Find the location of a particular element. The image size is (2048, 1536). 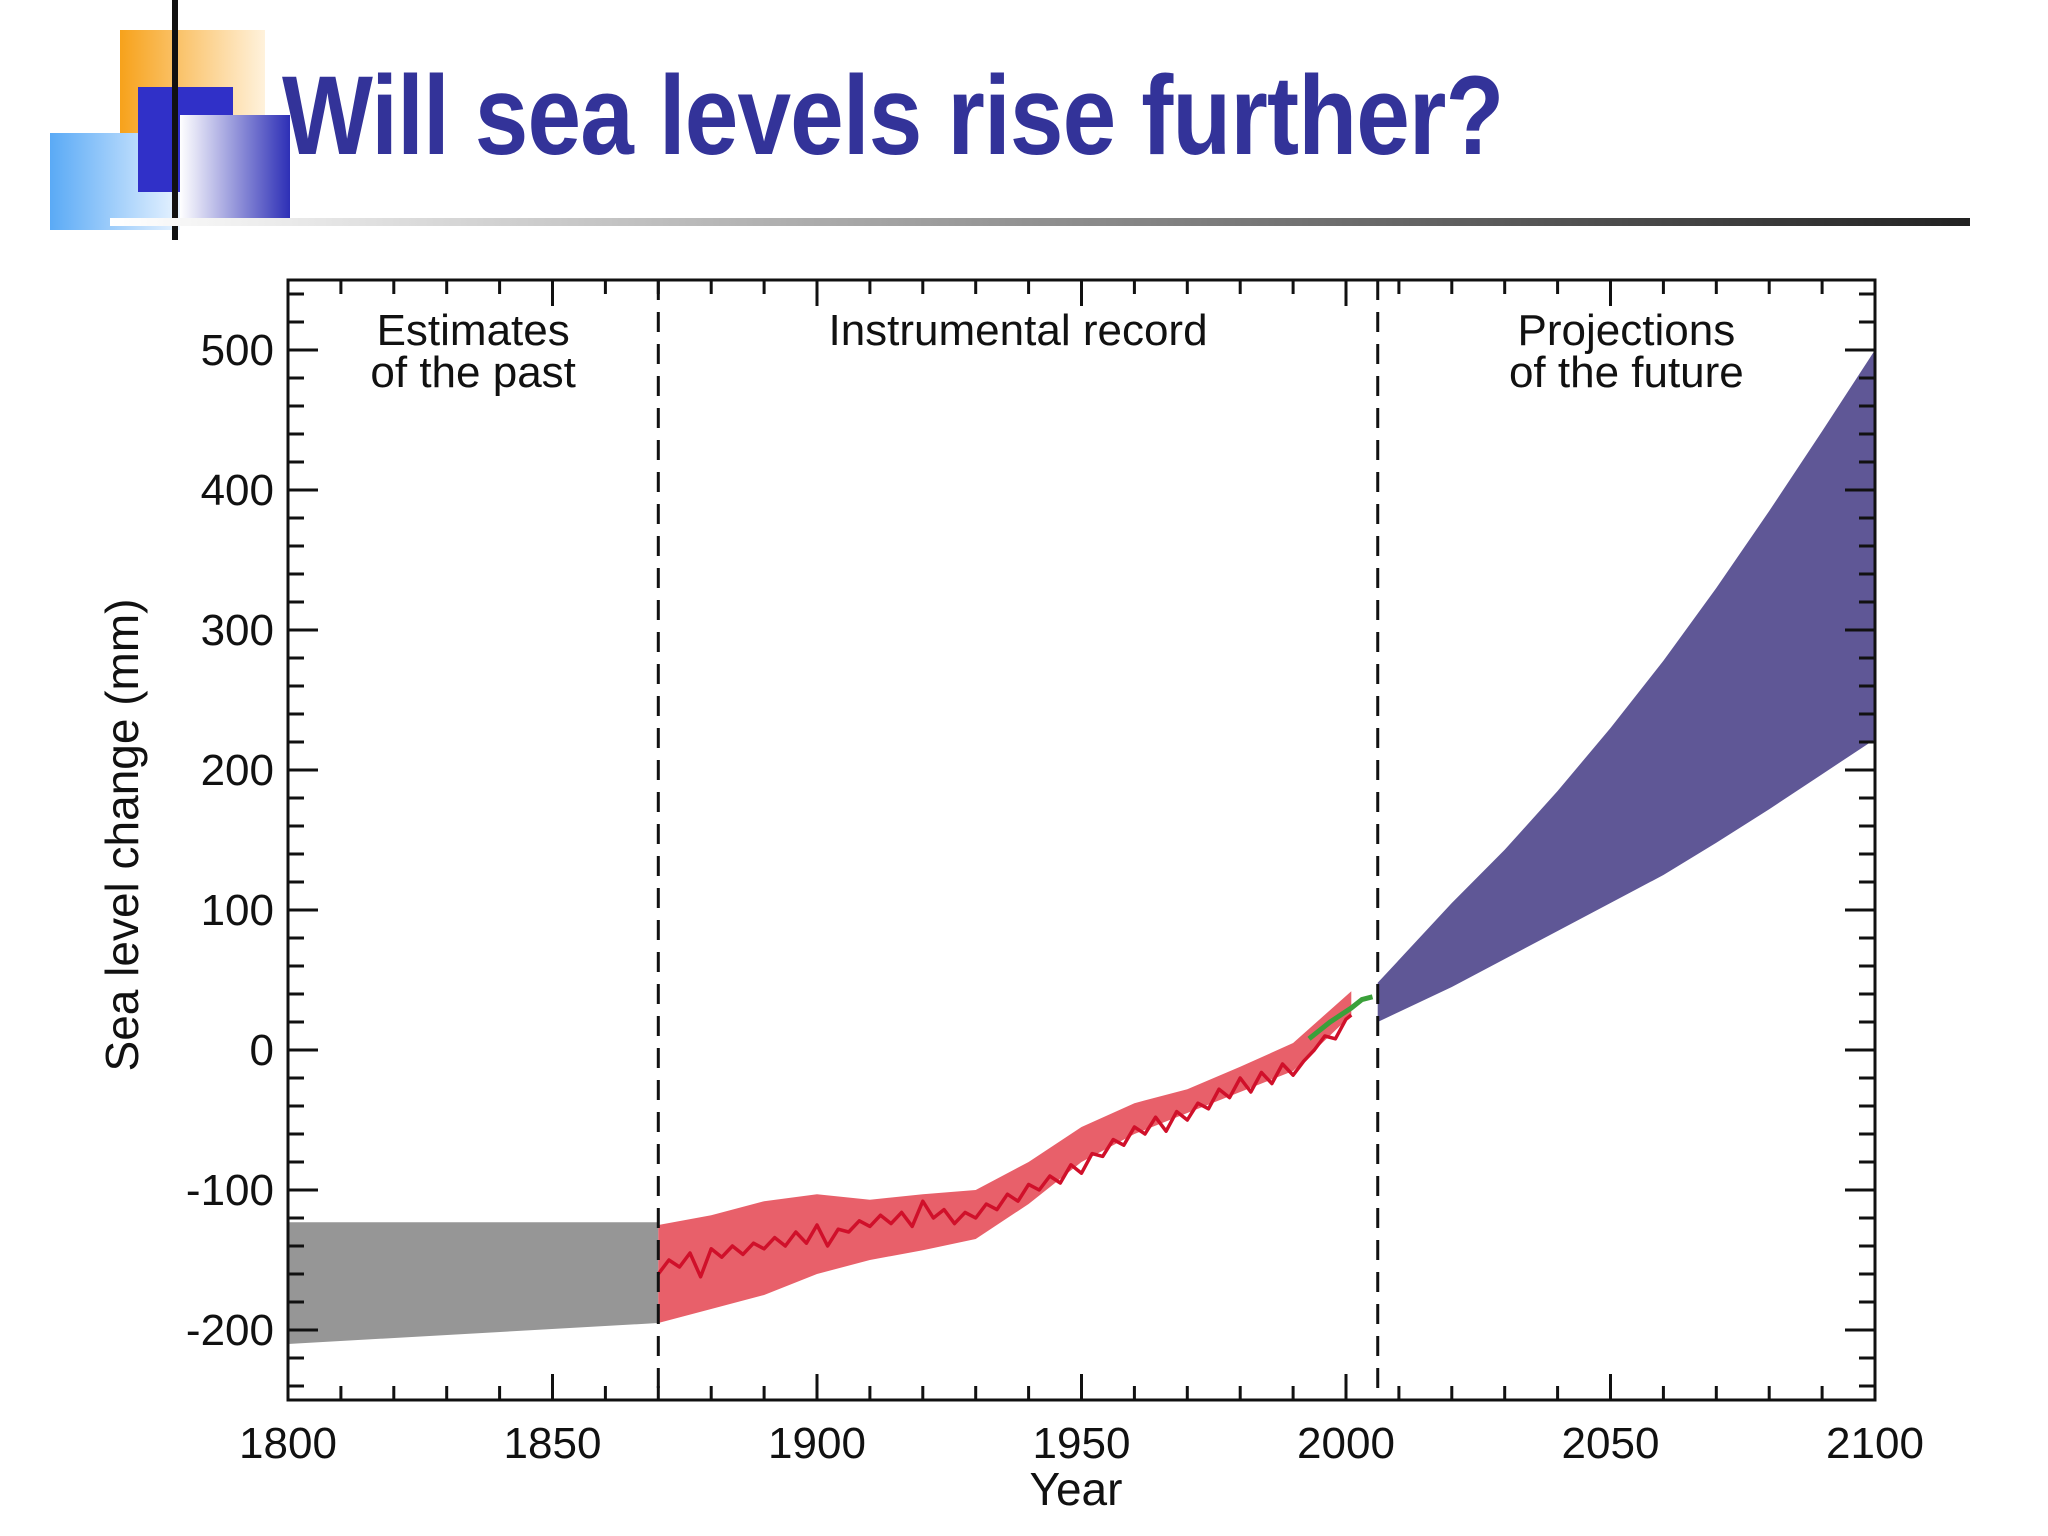

y-tick-label: 100 is located at coordinates (237, 910).